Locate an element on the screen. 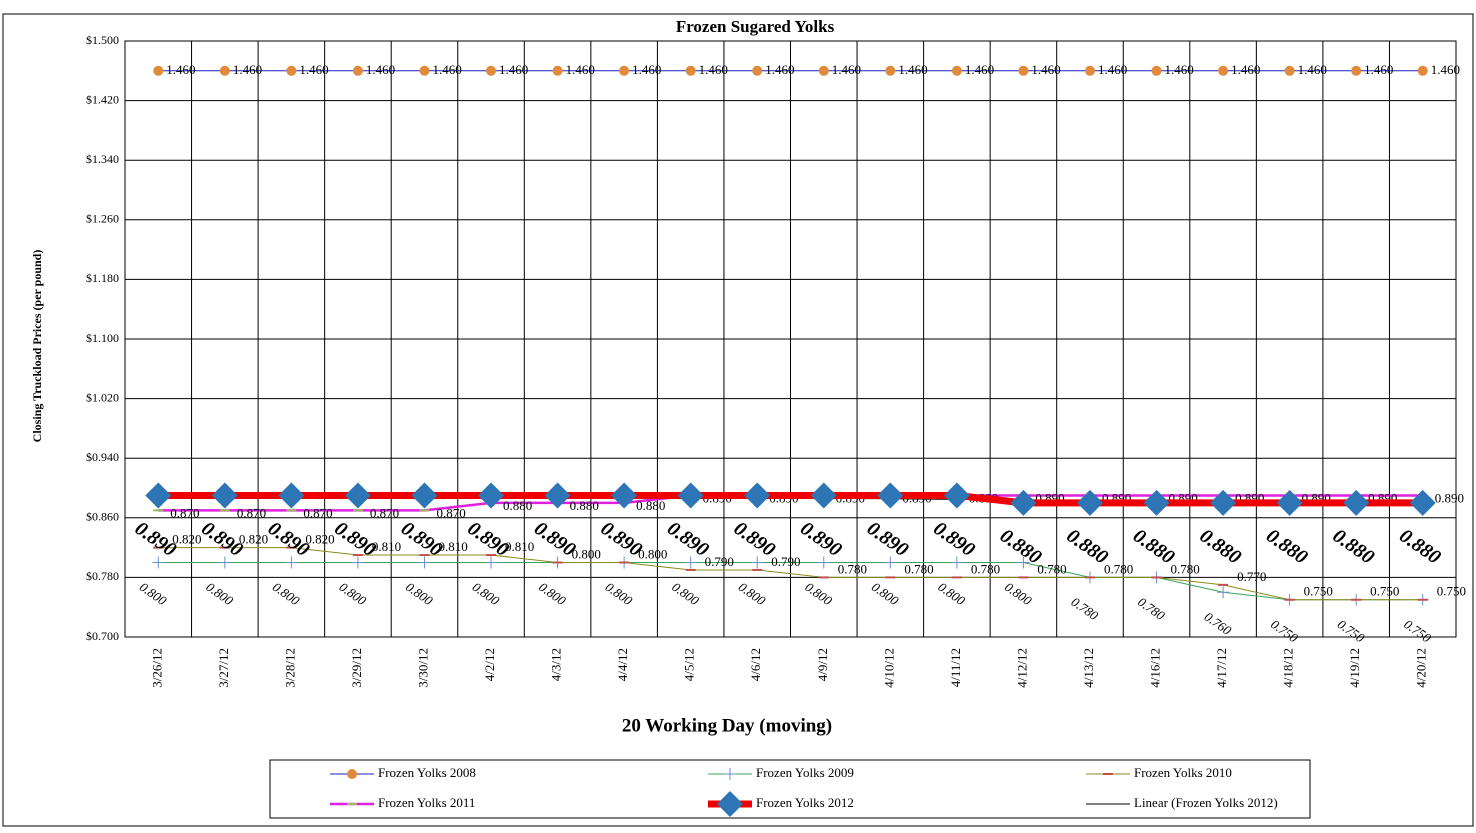 The width and height of the screenshot is (1476, 833). legend-label: Frozen Yolks 2009 is located at coordinates (805, 772).